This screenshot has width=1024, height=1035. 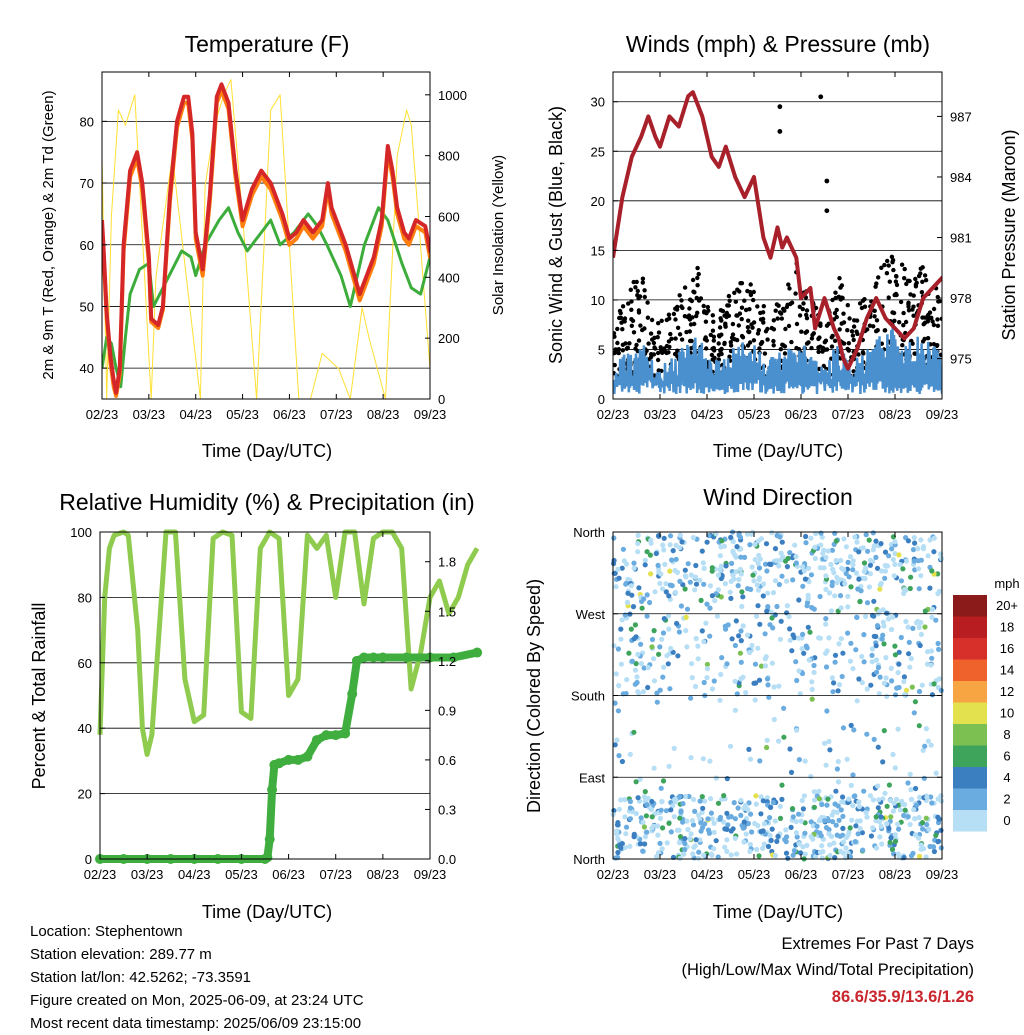 What do you see at coordinates (266, 235) in the screenshot?
I see `temperature-plot-frame` at bounding box center [266, 235].